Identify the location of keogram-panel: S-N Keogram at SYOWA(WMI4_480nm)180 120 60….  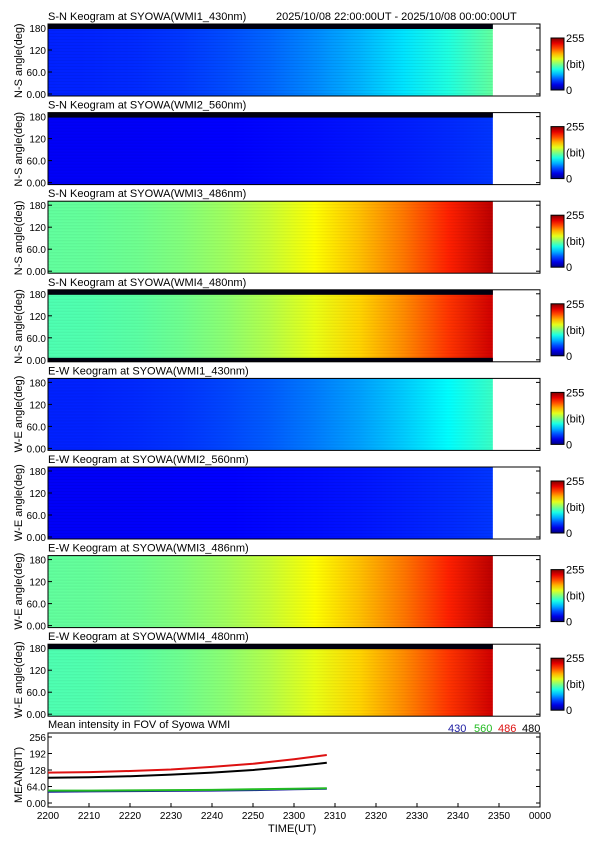
(299, 322).